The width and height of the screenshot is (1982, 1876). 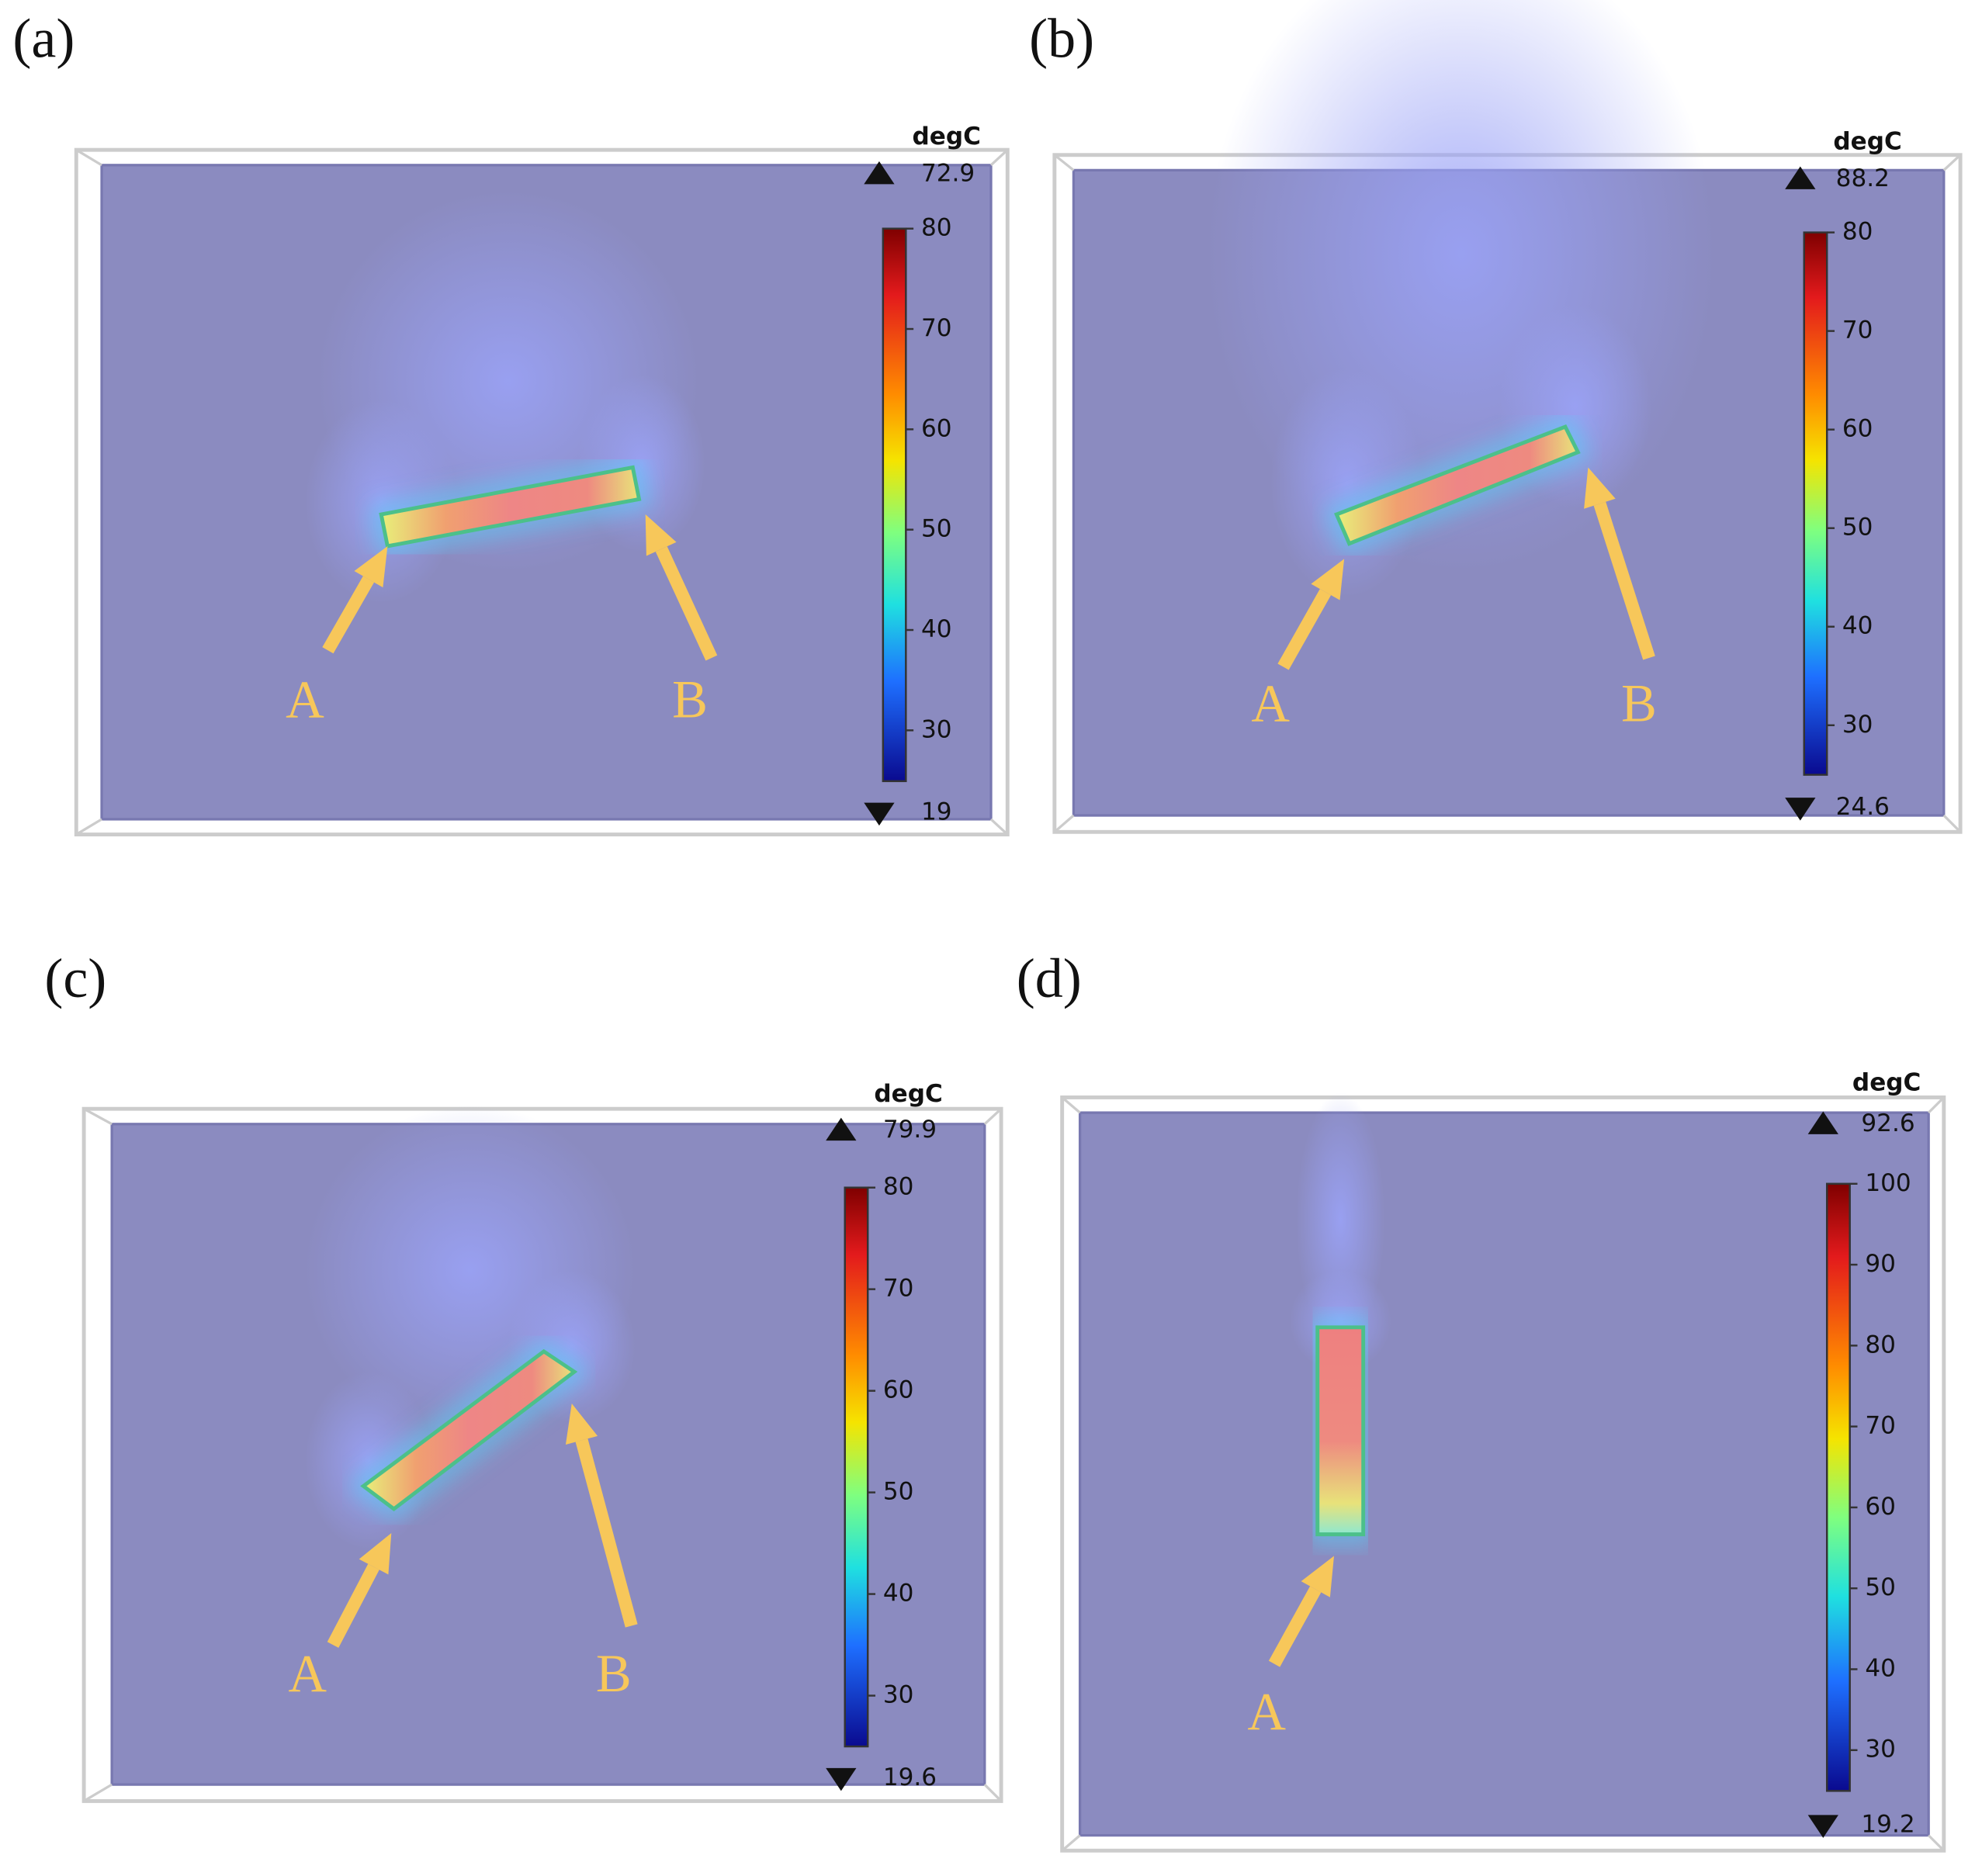 I want to click on max-value: 79.9, so click(x=910, y=1130).